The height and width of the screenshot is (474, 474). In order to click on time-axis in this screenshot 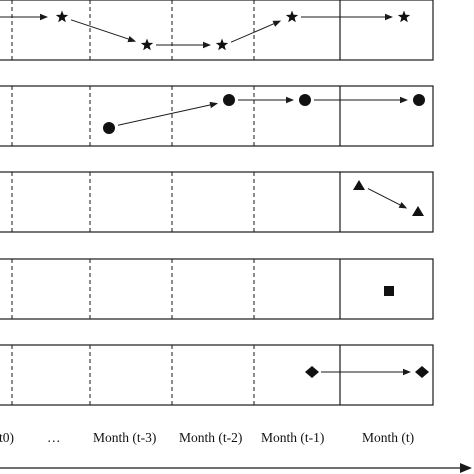, I will do `click(236, 468)`.